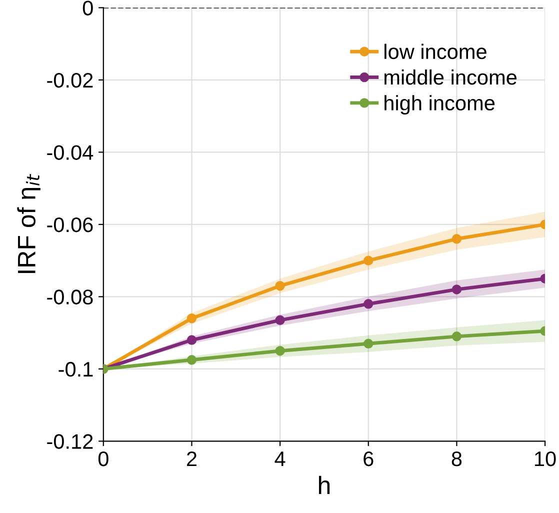 The width and height of the screenshot is (559, 513). Describe the element at coordinates (75, 369) in the screenshot. I see `y-tick-label: -0.1` at that location.